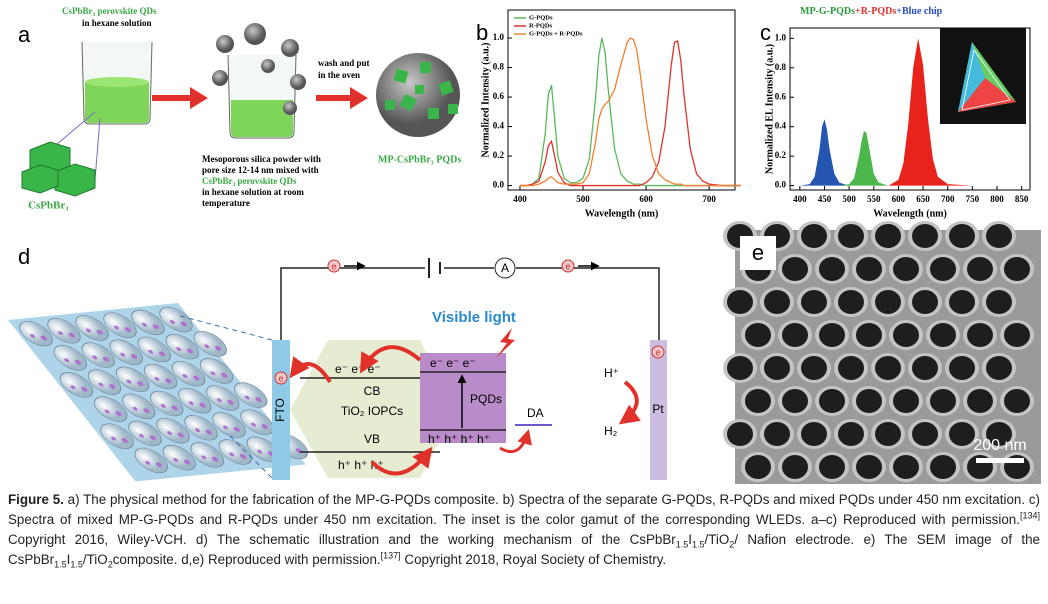  Describe the element at coordinates (117, 23) in the screenshot. I see `beaker-text: in hexane solution` at that location.